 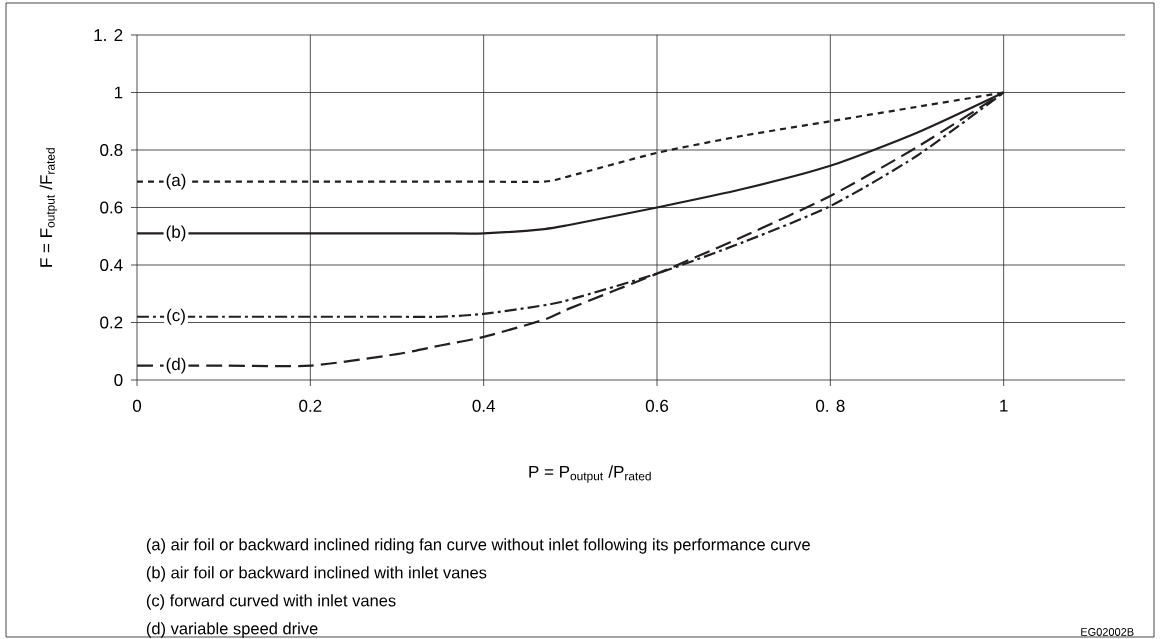 What do you see at coordinates (108, 35) in the screenshot?
I see `y-tick-label: 1. 2` at bounding box center [108, 35].